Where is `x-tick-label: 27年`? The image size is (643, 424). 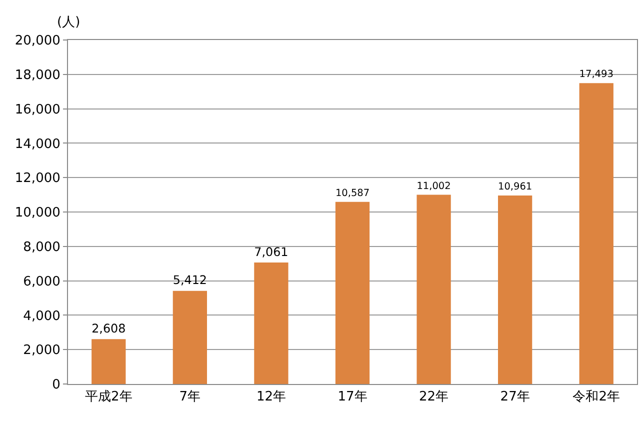
x-tick-label: 27年 is located at coordinates (515, 397).